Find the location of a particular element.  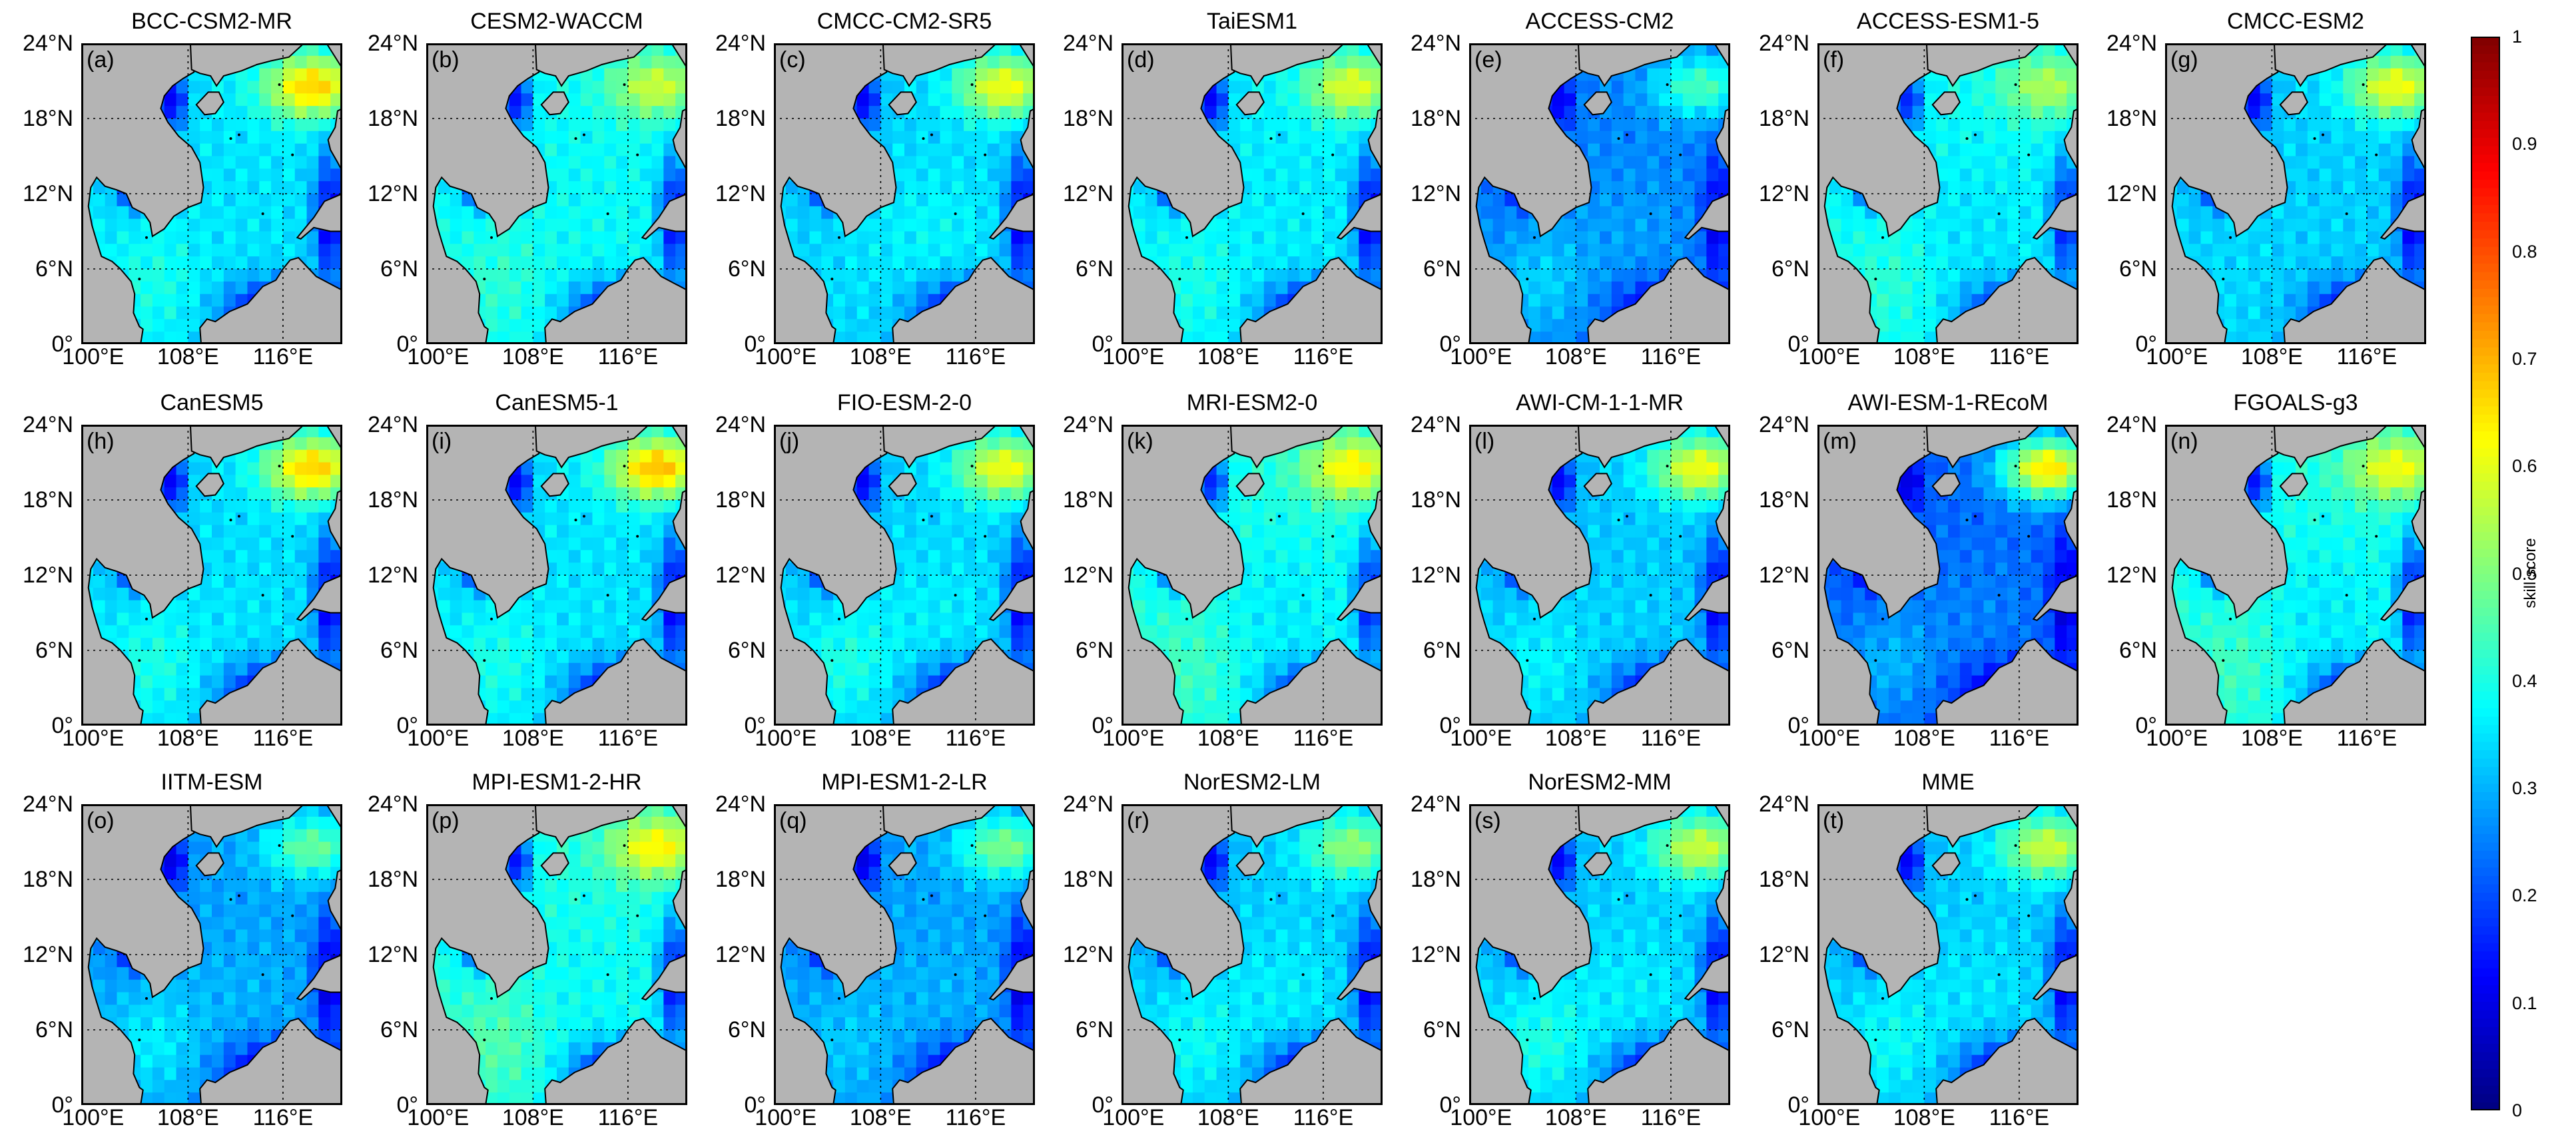

panel-letter: (g) is located at coordinates (2184, 60).